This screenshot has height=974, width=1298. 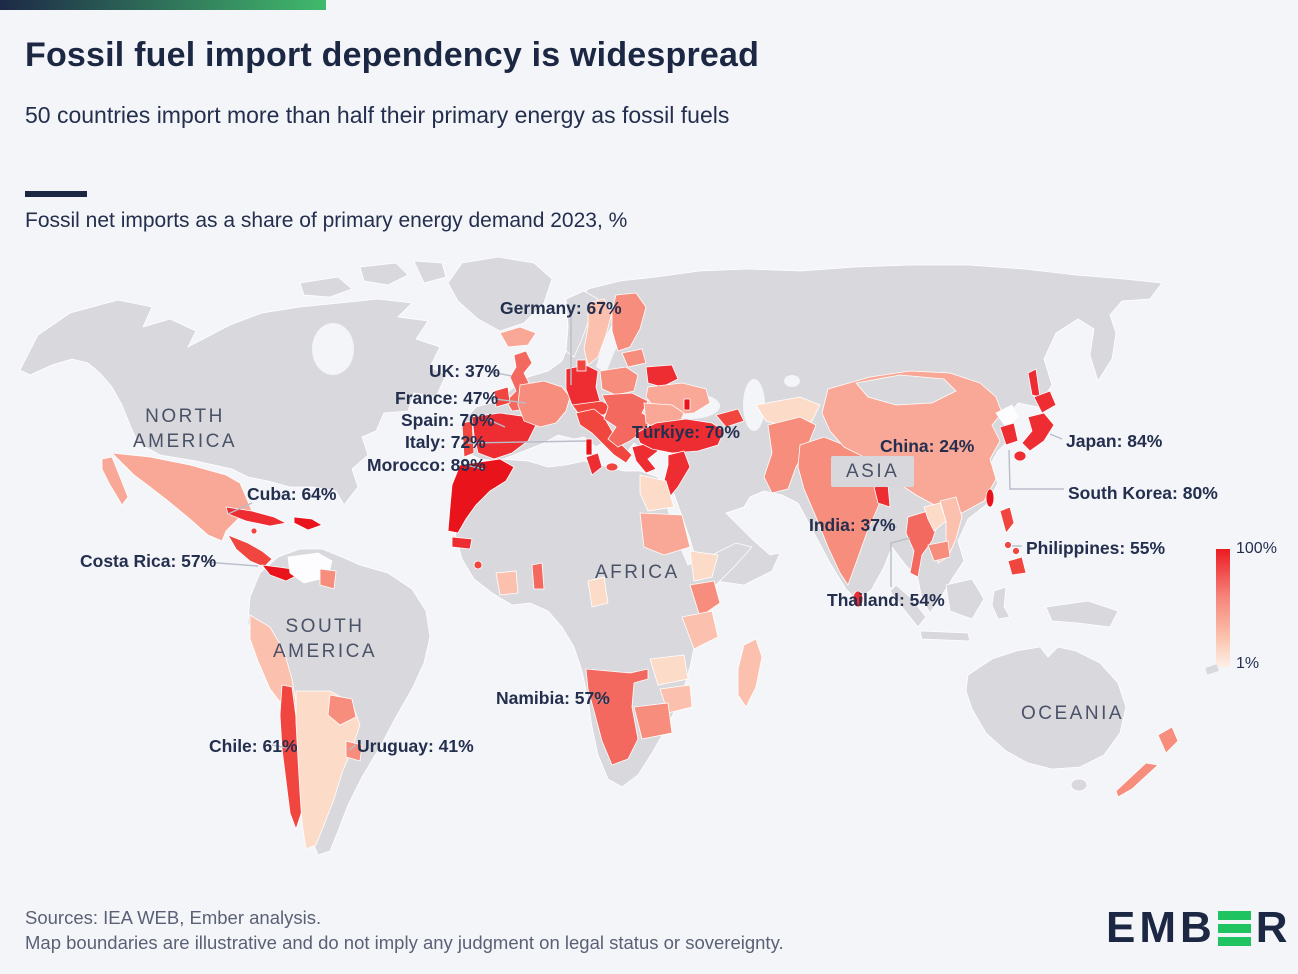 I want to click on leader-cuba, so click(x=240, y=508).